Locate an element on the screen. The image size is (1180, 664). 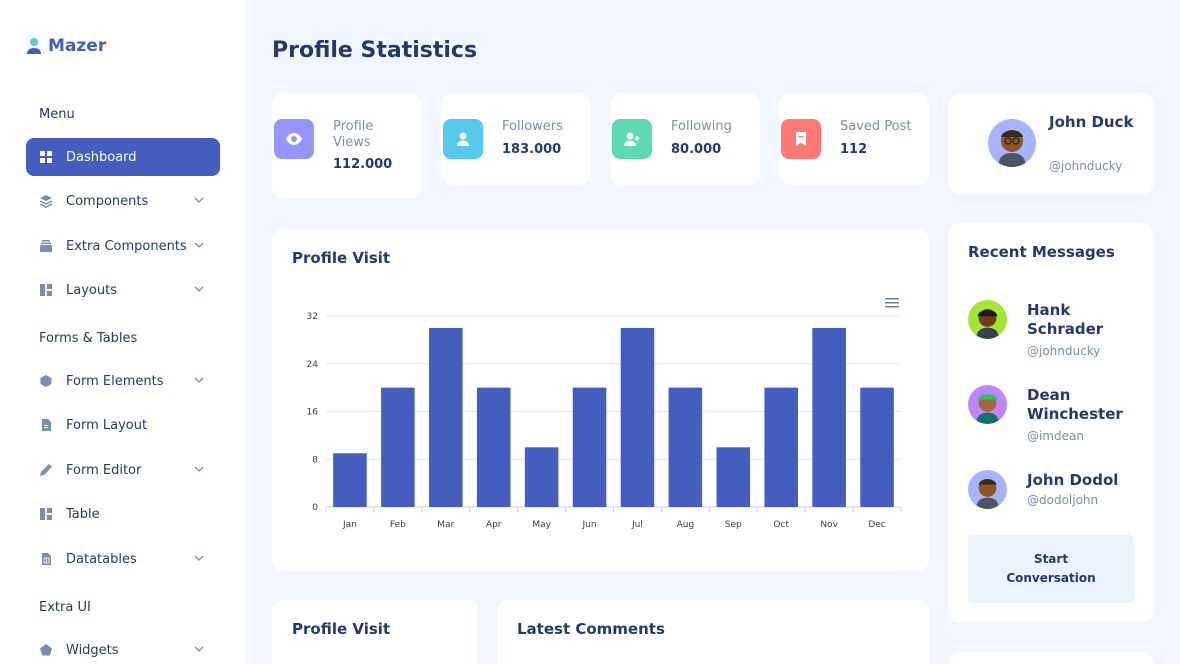
sidebar-item-components: Components is located at coordinates (123, 201).